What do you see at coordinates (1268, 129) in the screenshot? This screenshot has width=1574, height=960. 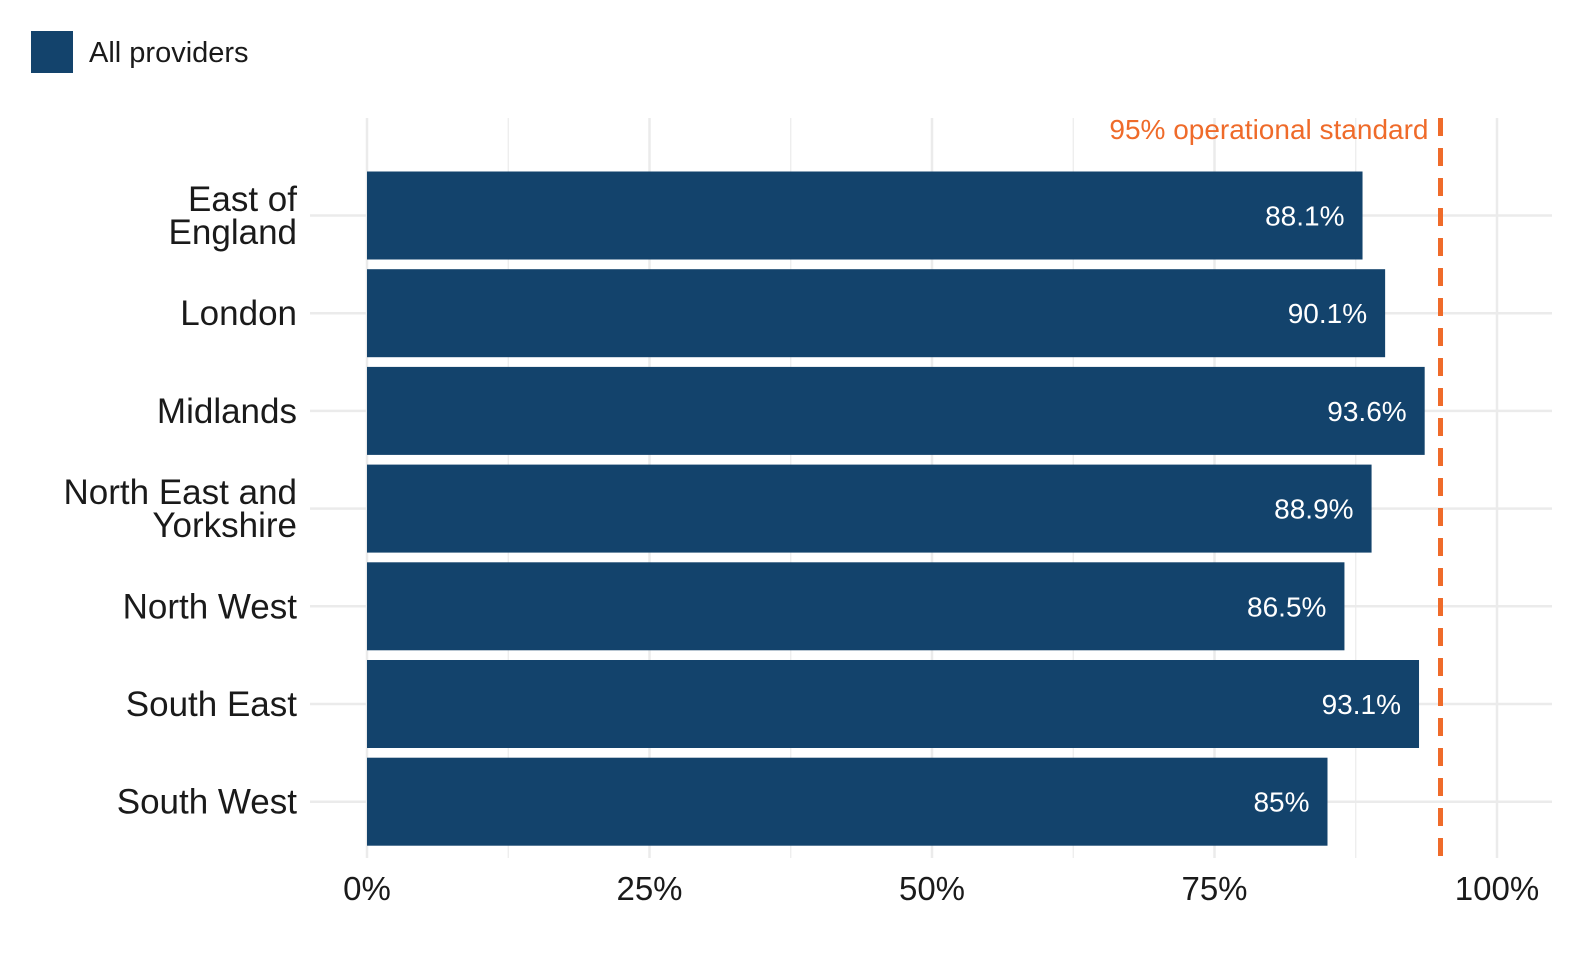 I see `reference-line-label: 95% operational standard` at bounding box center [1268, 129].